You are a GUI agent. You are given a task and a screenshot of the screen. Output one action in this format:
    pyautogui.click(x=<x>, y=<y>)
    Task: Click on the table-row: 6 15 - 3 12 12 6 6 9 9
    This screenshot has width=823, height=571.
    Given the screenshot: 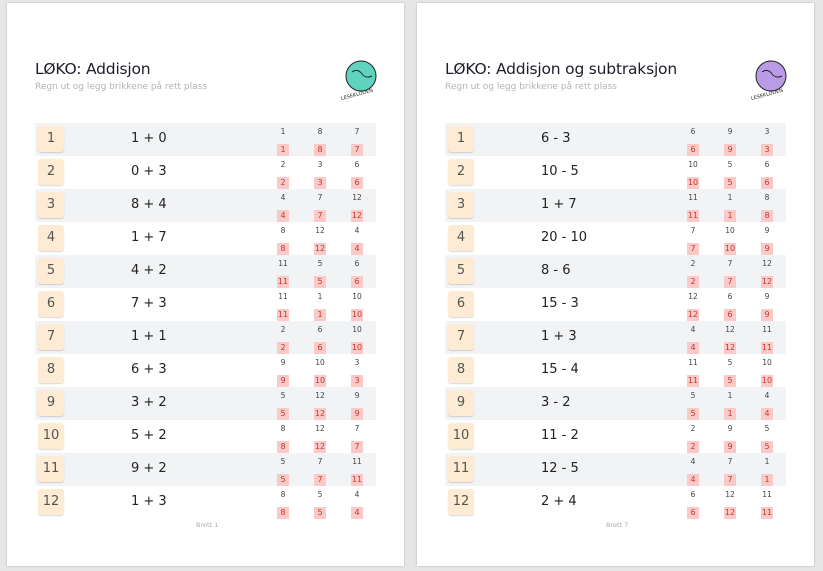 What is the action you would take?
    pyautogui.click(x=615, y=304)
    